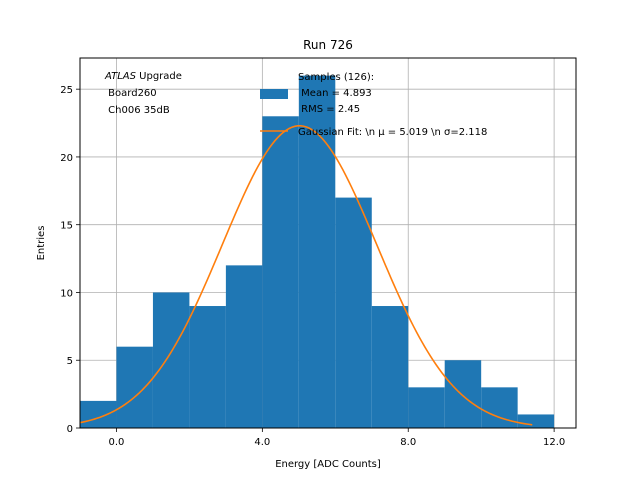 This screenshot has height=480, width=640. Describe the element at coordinates (70, 361) in the screenshot. I see `y-tick-label-1: 5` at that location.